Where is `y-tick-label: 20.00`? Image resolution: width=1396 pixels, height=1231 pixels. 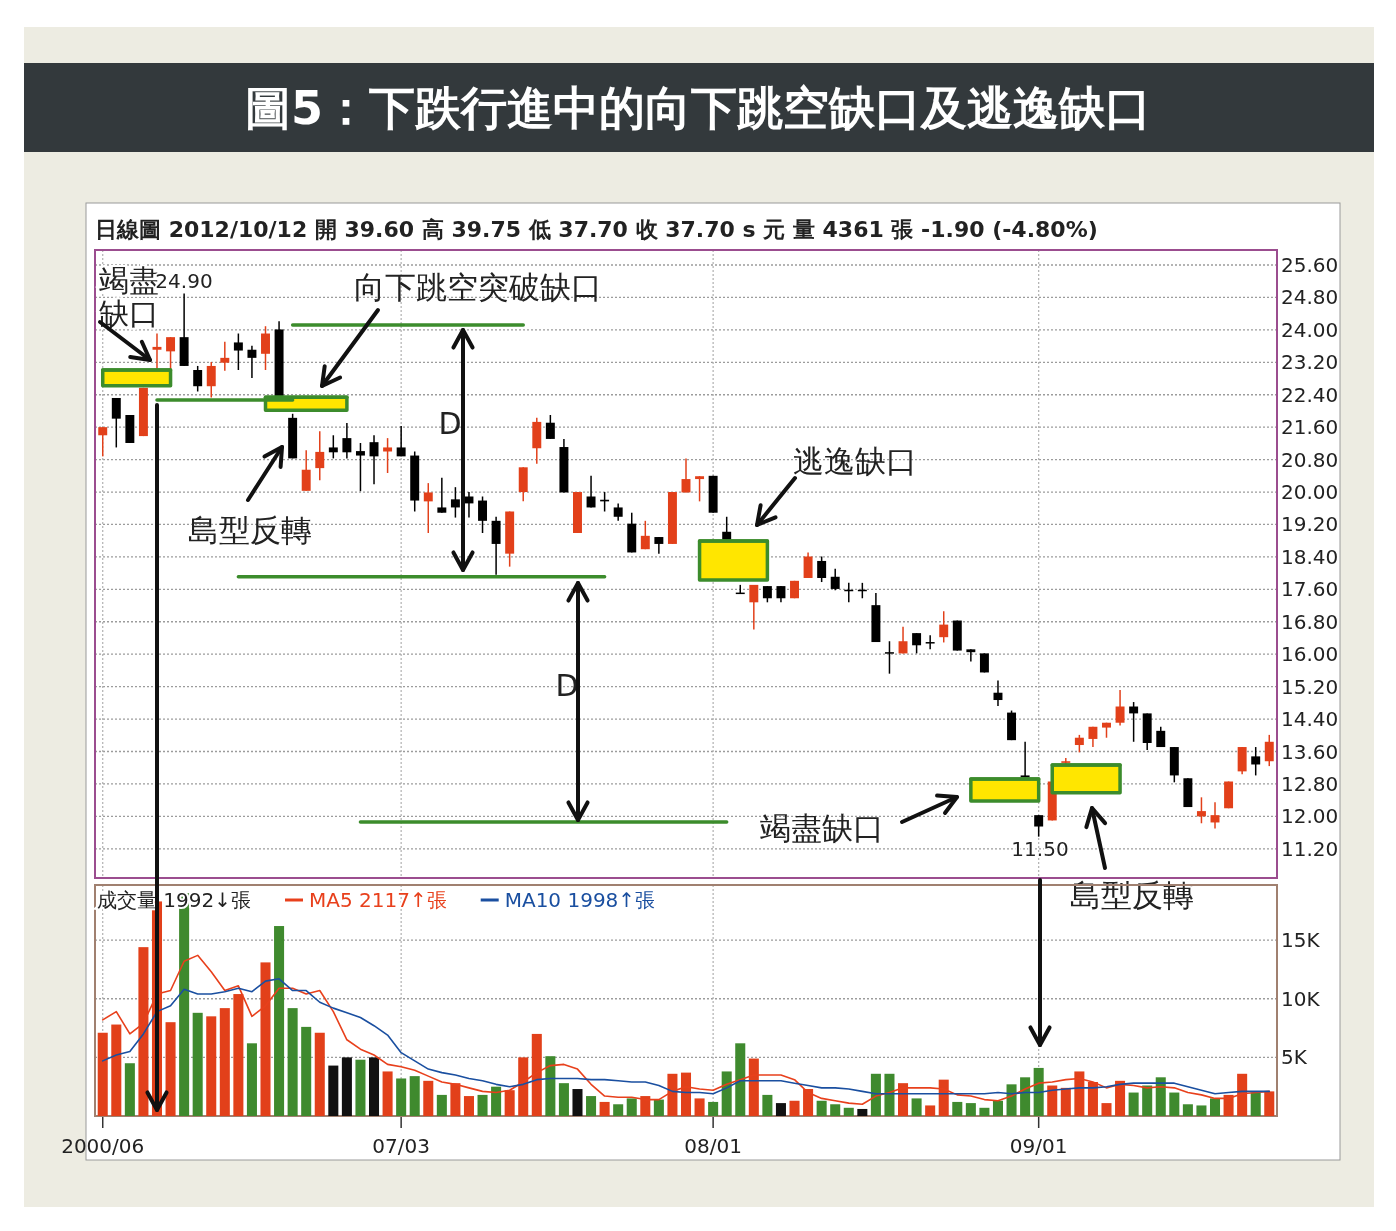
y-tick-label: 20.00 is located at coordinates (1310, 492).